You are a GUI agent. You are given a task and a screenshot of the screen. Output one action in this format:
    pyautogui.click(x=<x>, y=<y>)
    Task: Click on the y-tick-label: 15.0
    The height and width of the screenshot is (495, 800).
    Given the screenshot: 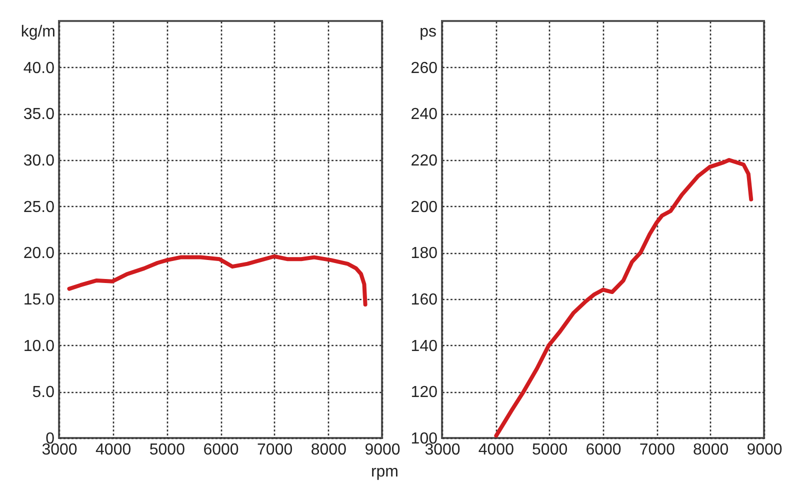 What is the action you would take?
    pyautogui.click(x=39, y=300)
    